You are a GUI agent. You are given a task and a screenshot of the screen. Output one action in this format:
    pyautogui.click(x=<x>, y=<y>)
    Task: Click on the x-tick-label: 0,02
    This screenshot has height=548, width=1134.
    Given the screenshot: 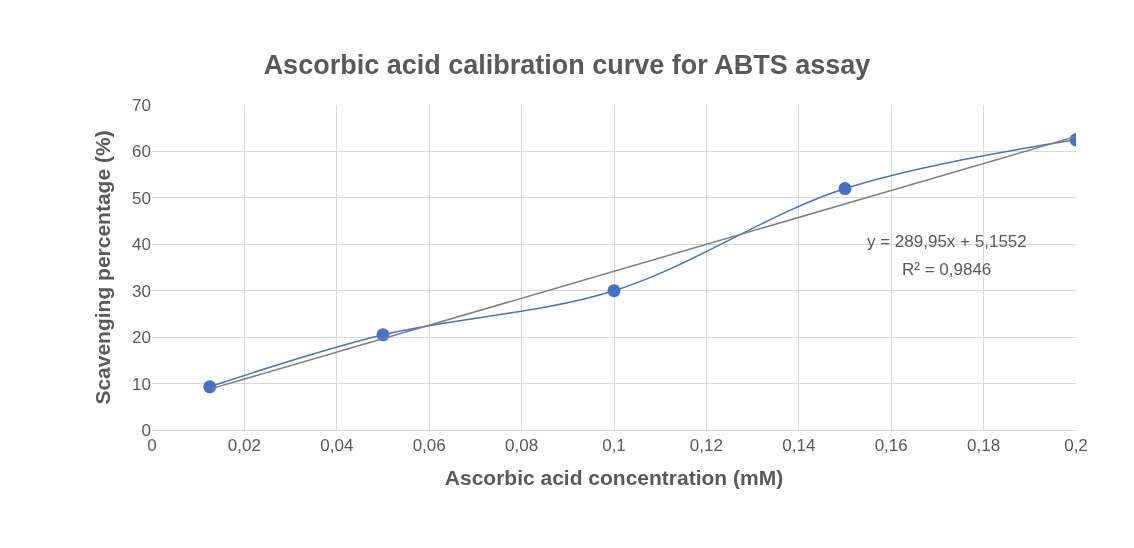 What is the action you would take?
    pyautogui.click(x=244, y=446)
    